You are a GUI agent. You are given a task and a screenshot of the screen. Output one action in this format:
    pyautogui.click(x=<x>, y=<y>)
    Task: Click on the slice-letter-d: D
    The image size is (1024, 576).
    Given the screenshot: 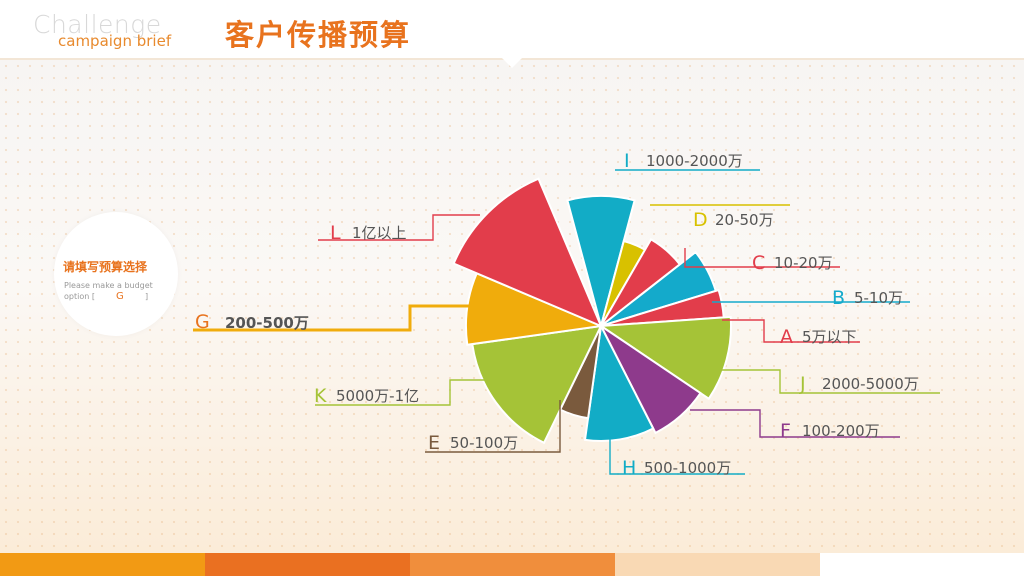 What is the action you would take?
    pyautogui.click(x=700, y=220)
    